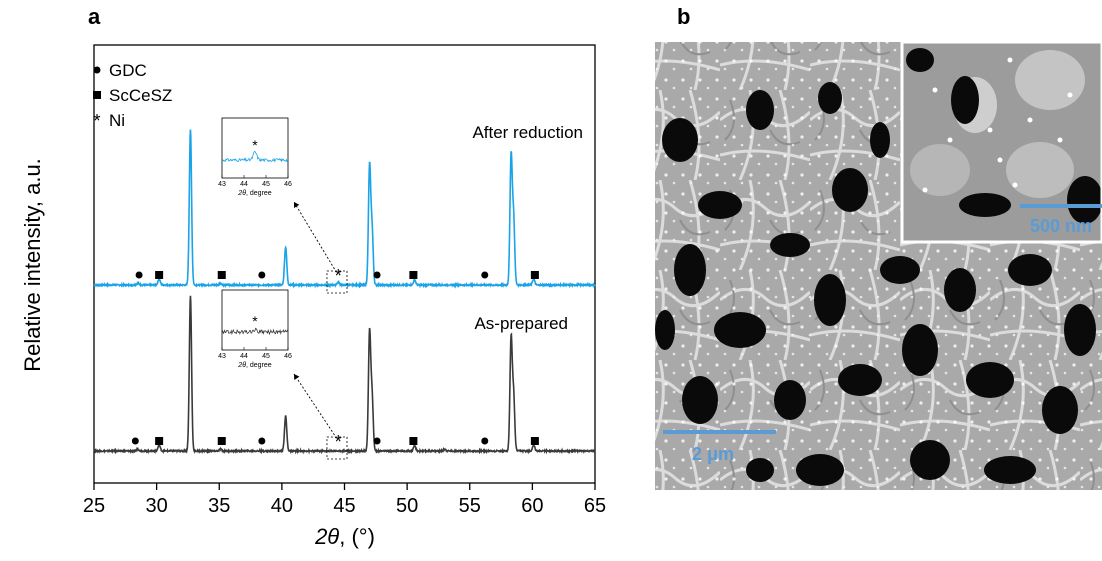 This screenshot has width=1102, height=561. What do you see at coordinates (282, 506) in the screenshot?
I see `x-tick-label: 40` at bounding box center [282, 506].